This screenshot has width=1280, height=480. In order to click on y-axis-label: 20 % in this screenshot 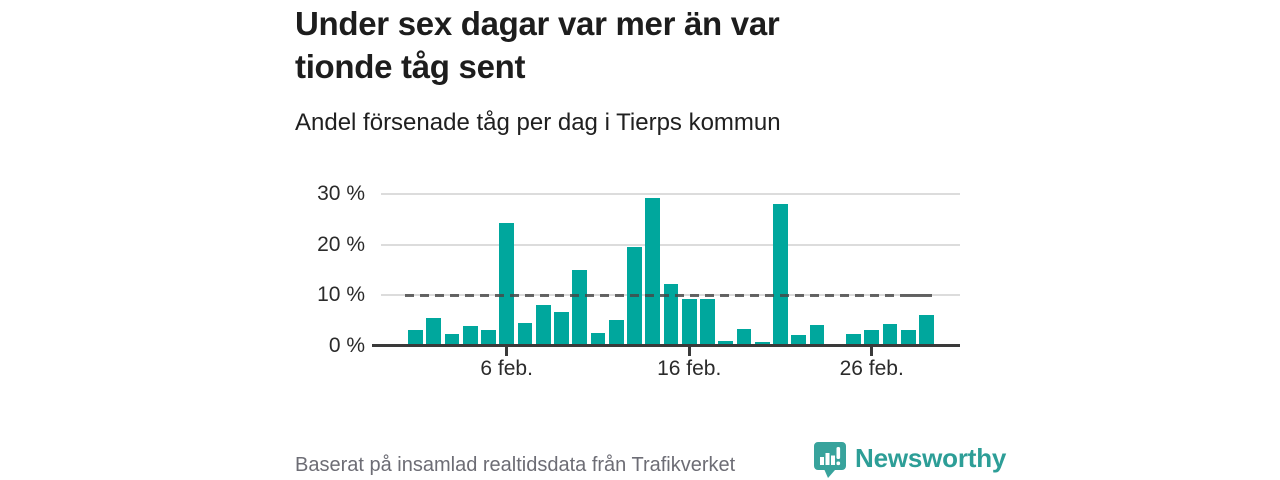, I will do `click(341, 244)`.